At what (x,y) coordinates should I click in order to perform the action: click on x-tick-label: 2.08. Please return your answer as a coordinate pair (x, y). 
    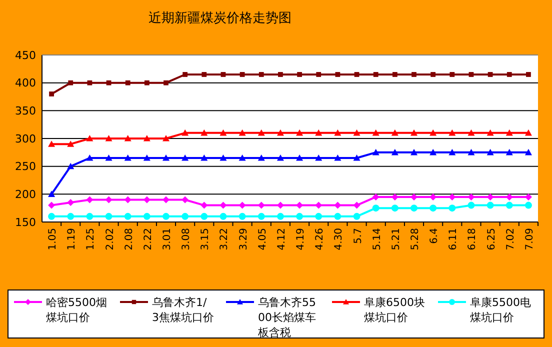
    Looking at the image, I should click on (129, 239).